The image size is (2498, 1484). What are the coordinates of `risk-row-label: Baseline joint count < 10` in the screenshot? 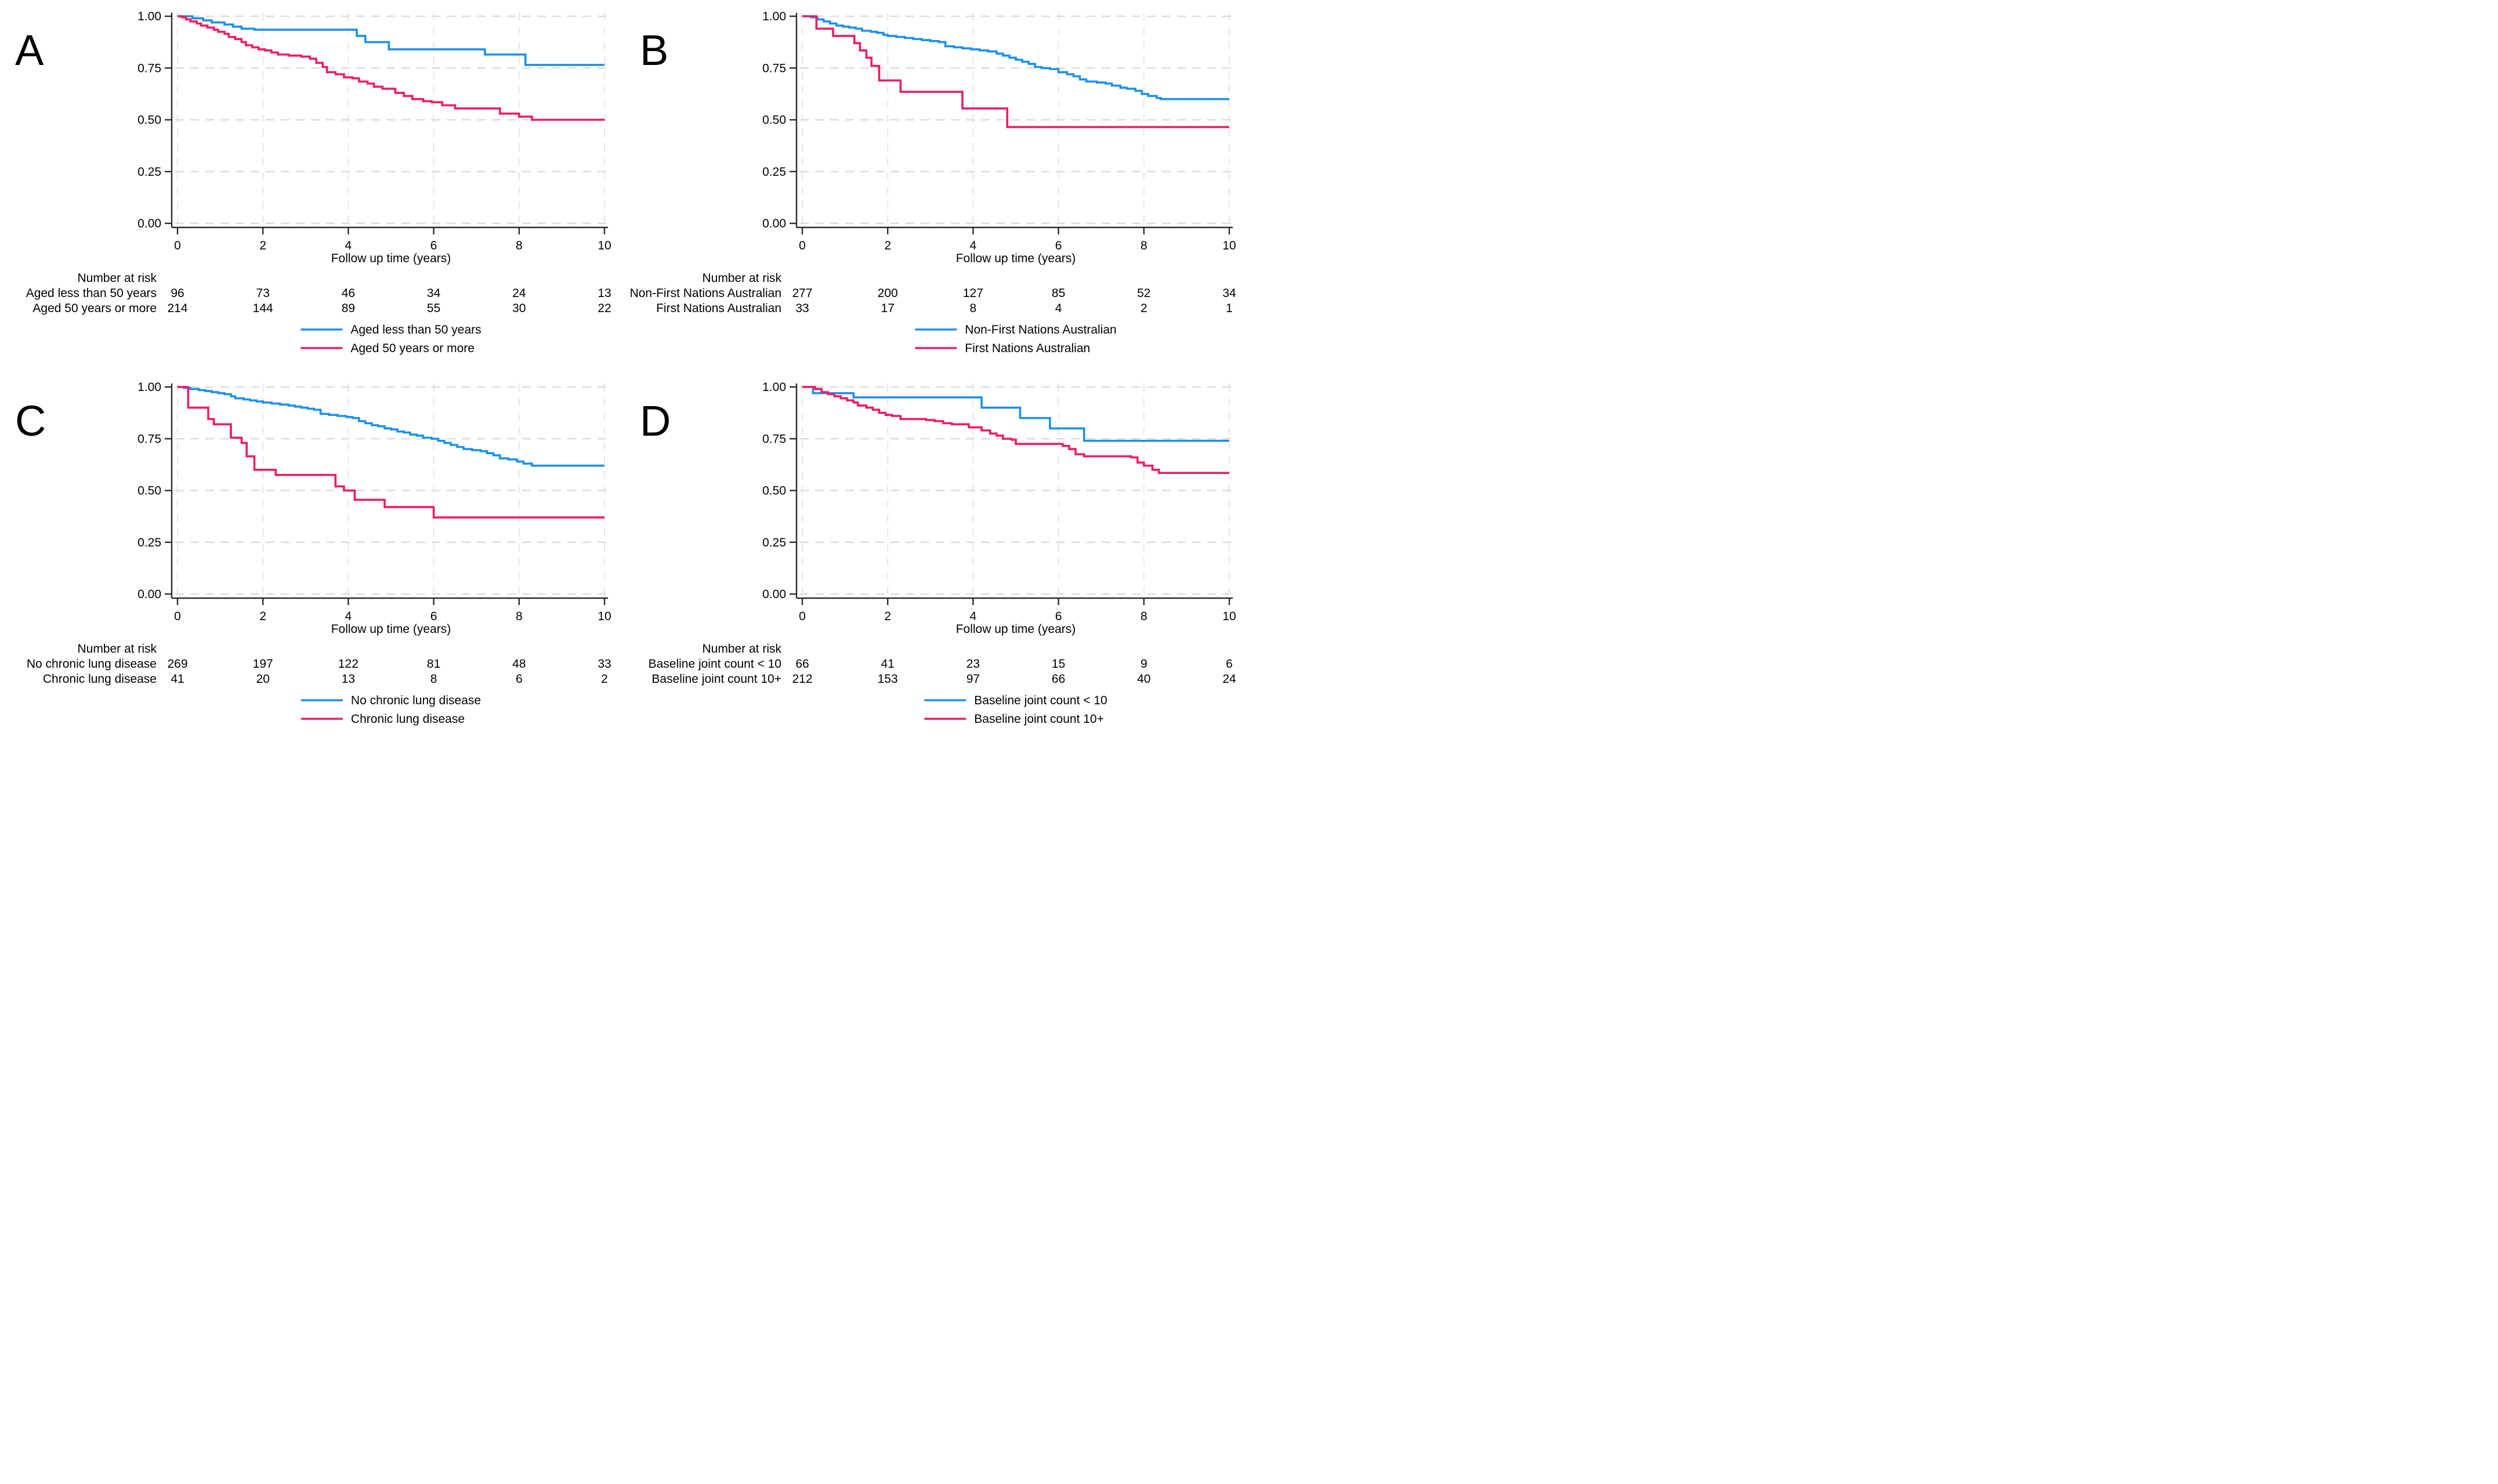 It's located at (715, 664).